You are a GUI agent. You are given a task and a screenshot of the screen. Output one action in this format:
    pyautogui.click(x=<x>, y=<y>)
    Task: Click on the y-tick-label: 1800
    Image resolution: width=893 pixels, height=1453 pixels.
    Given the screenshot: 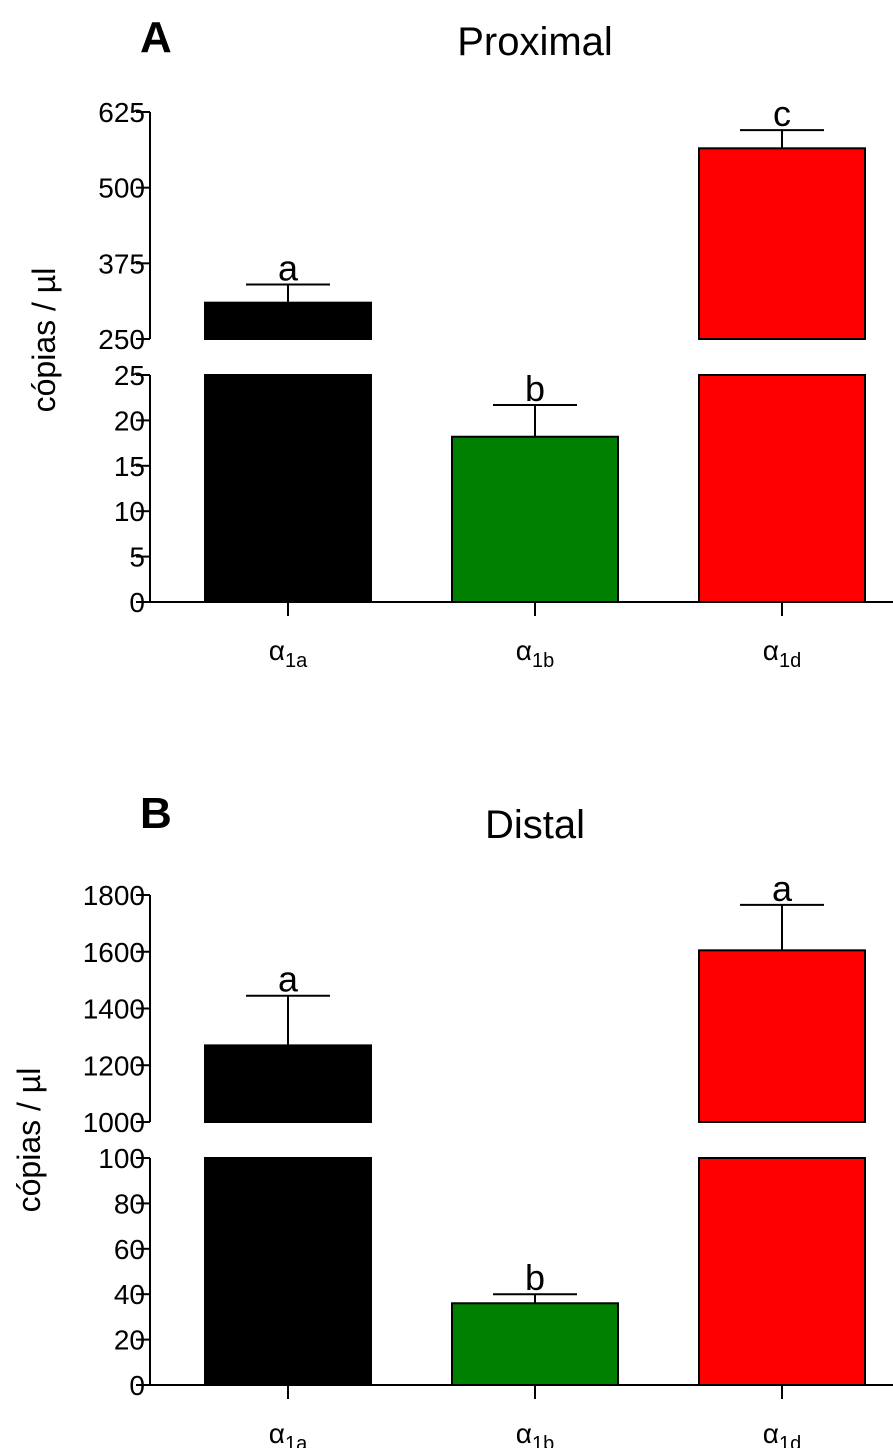 What is the action you would take?
    pyautogui.click(x=114, y=895)
    